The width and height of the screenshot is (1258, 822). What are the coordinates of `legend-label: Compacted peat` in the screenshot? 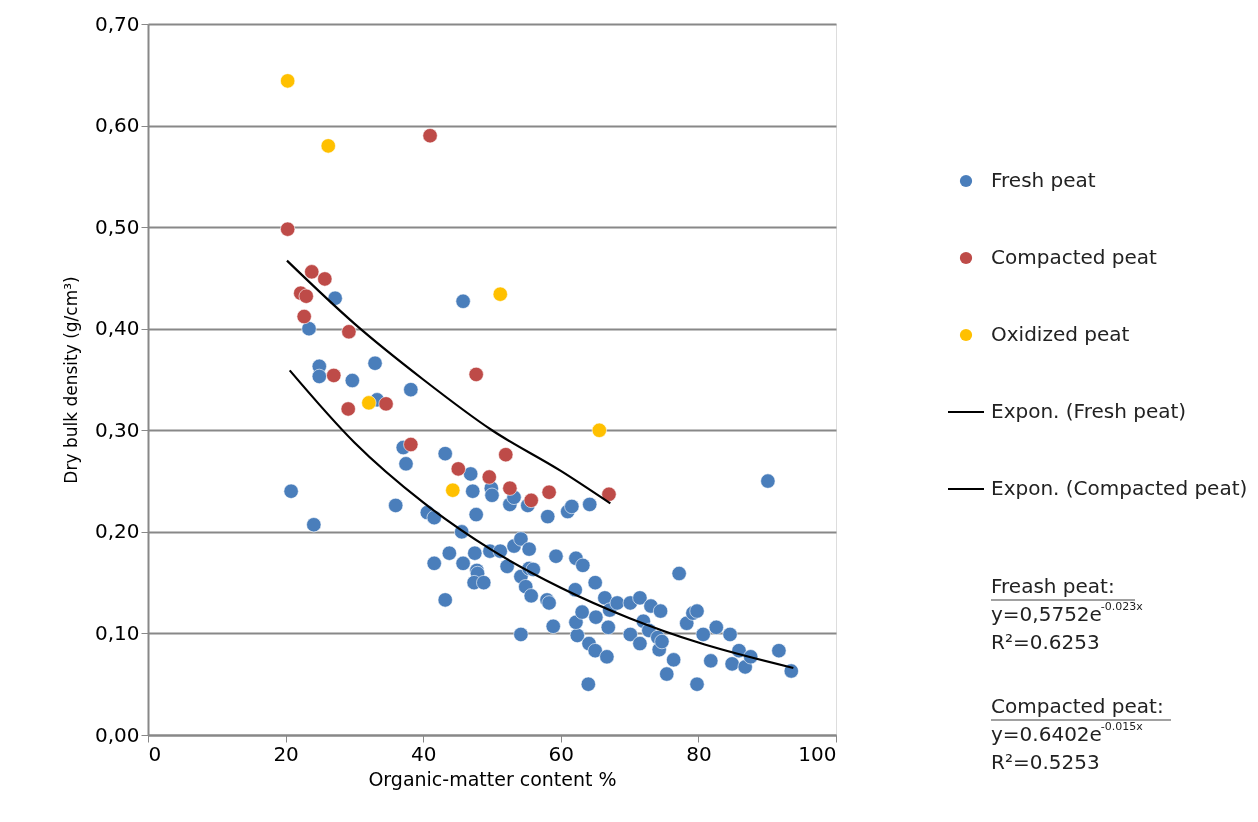 It's located at (1074, 257).